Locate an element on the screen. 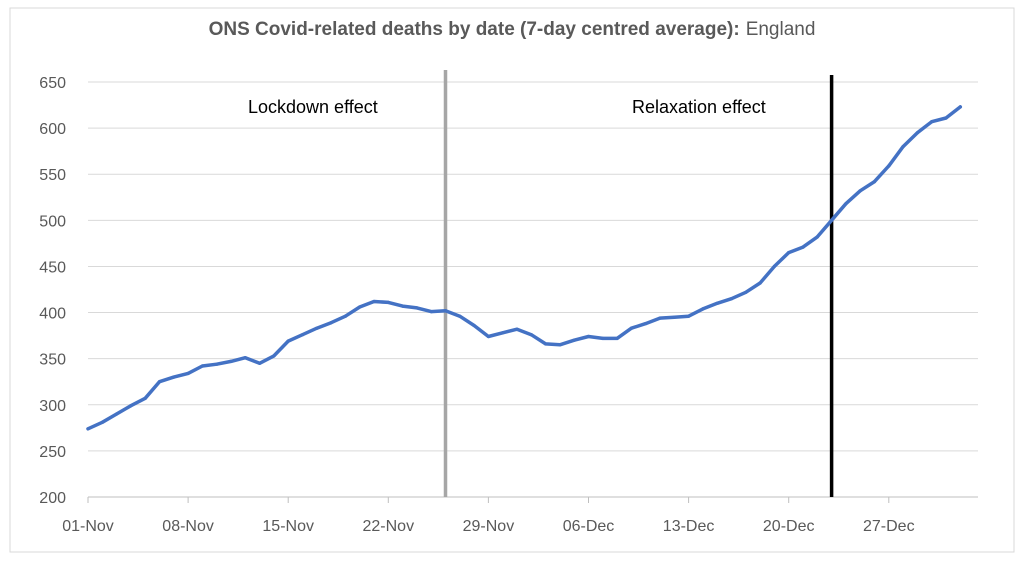 The width and height of the screenshot is (1024, 567). y-tick-label: 600 is located at coordinates (52, 129).